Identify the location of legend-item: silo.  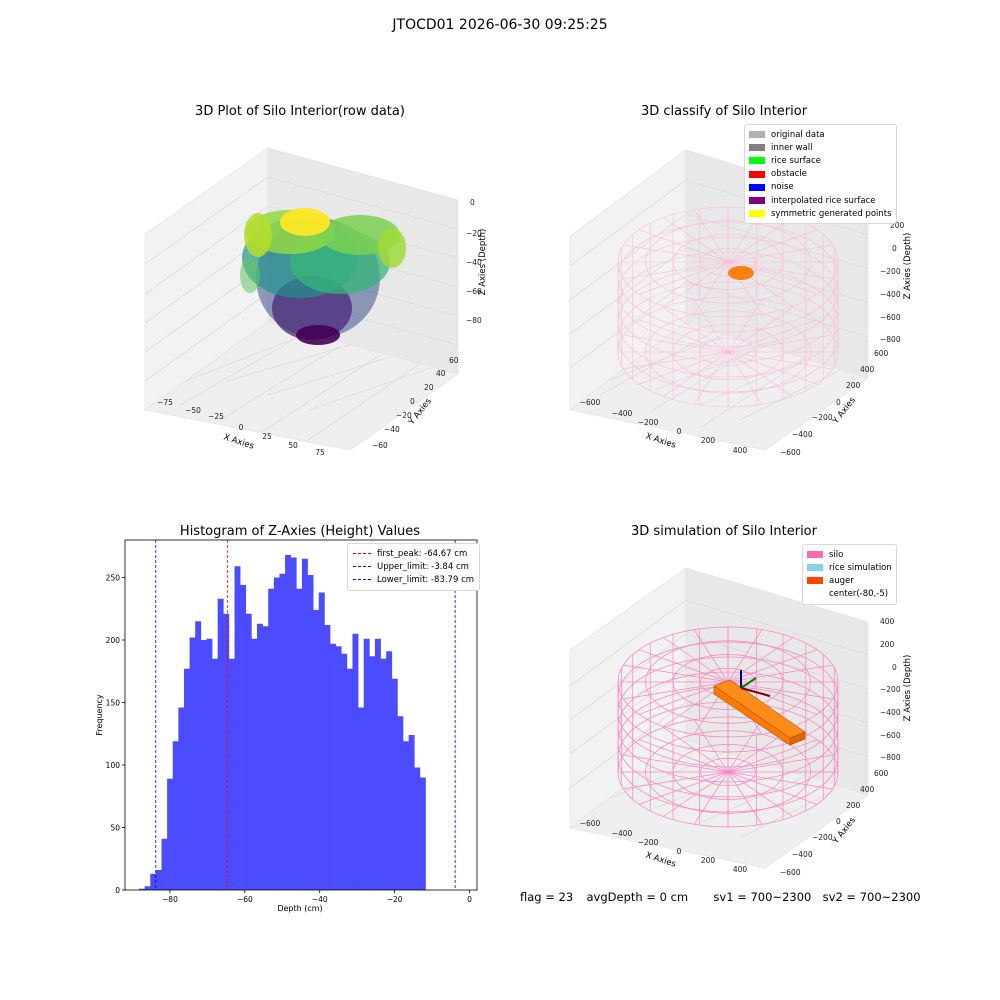
(849, 554).